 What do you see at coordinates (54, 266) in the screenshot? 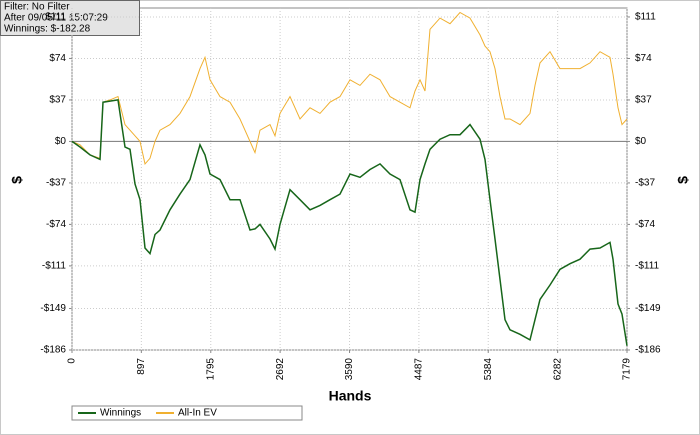
I see `y-tick-label: -$111` at bounding box center [54, 266].